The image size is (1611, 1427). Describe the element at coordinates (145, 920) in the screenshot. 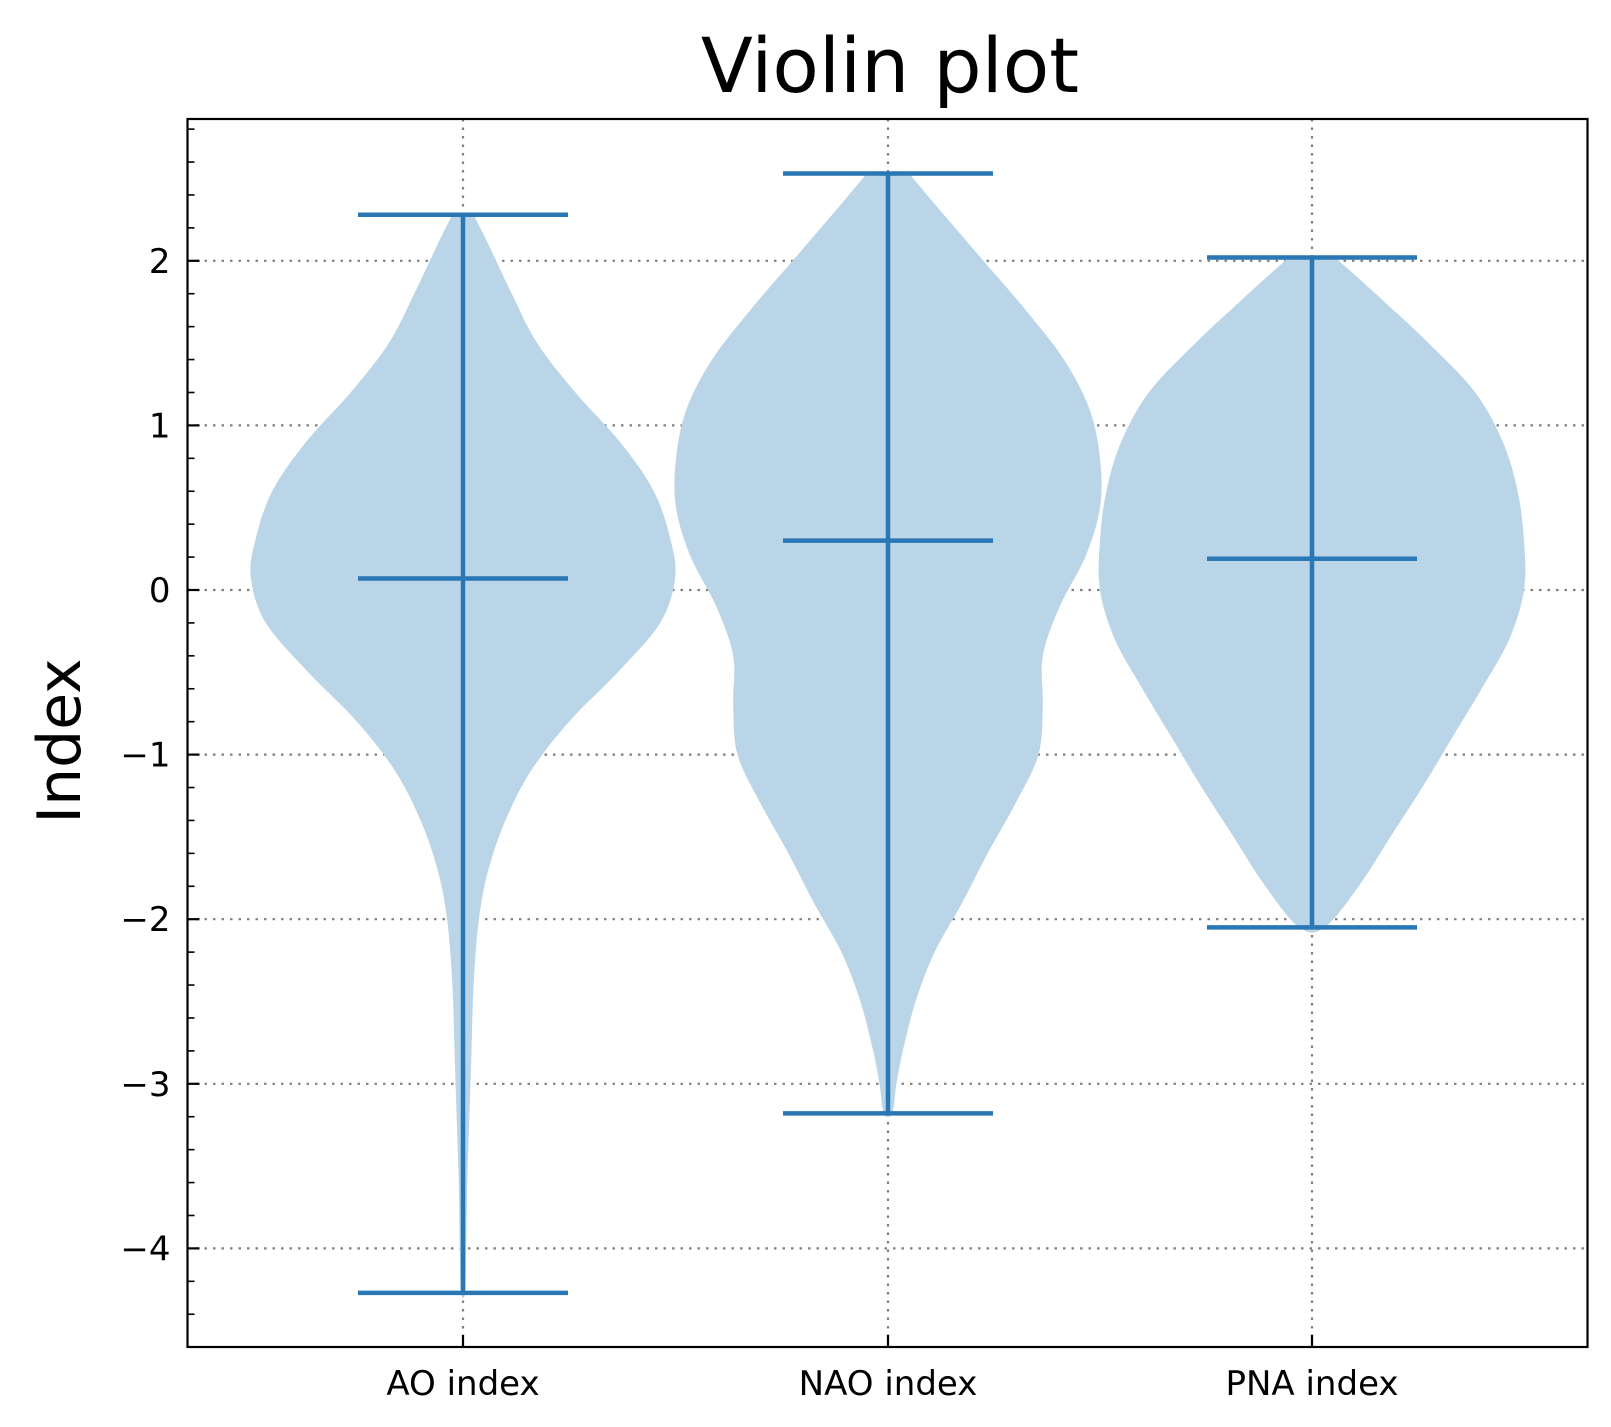

I see `y-tick-label: −2` at that location.